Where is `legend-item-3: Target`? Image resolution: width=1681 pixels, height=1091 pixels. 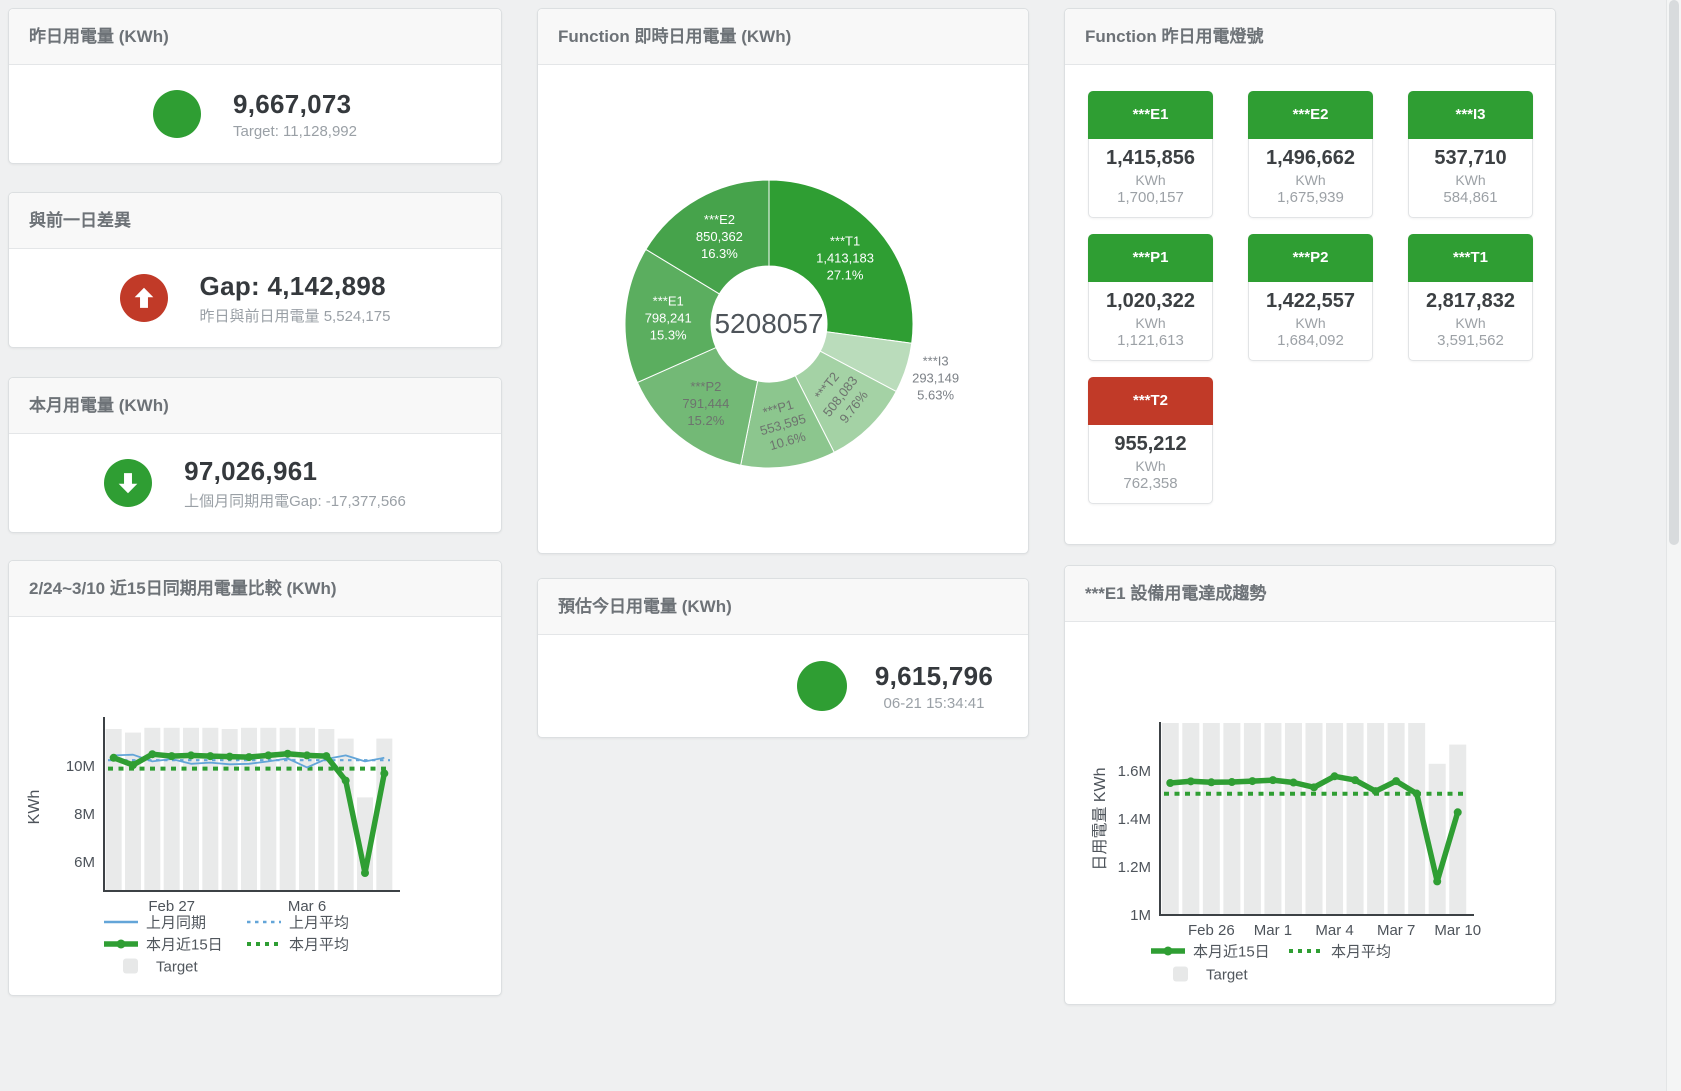
legend-item-3: Target is located at coordinates (1211, 975).